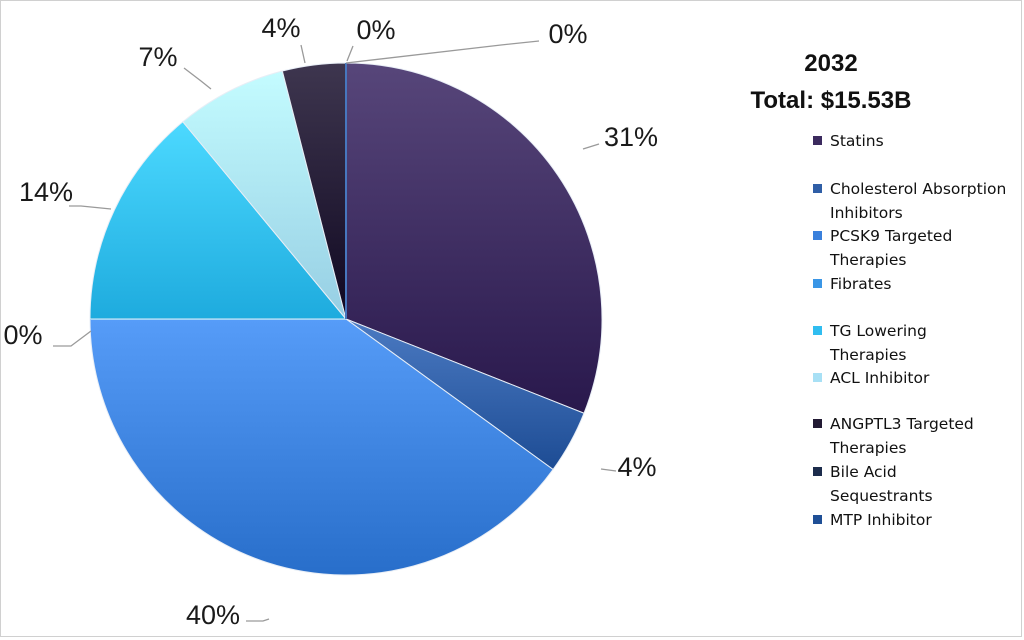 The image size is (1024, 640). I want to click on data-label-8: 0%, so click(567, 34).